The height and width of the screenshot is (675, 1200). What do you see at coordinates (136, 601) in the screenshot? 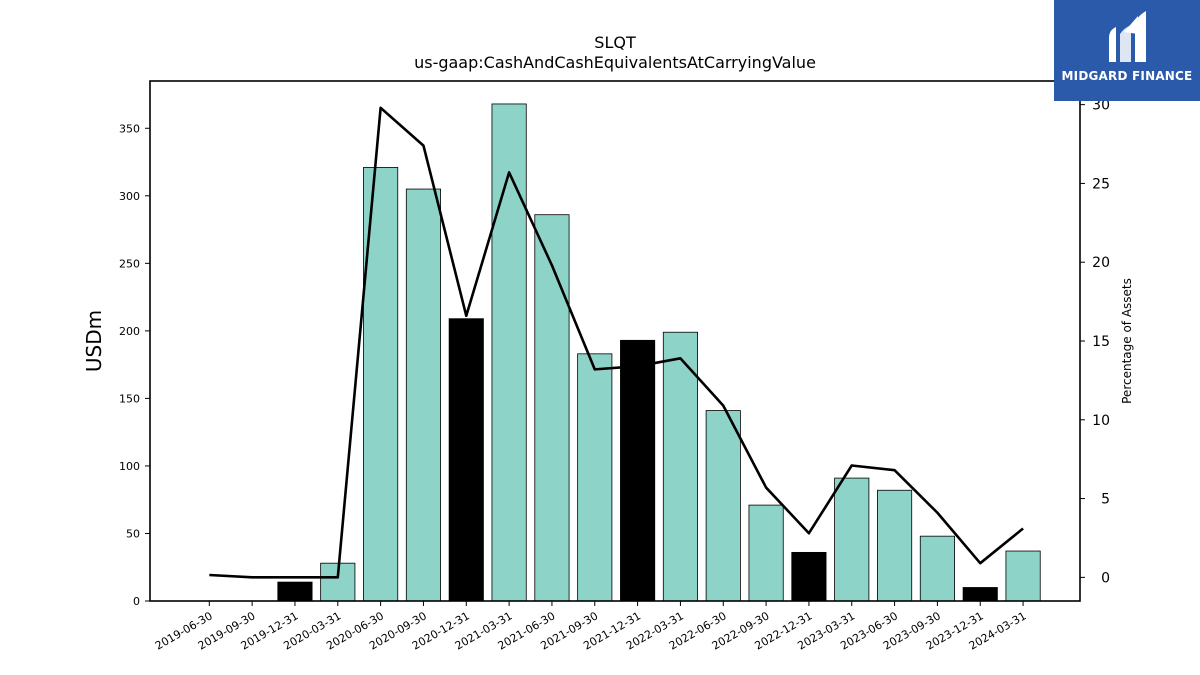
I see `y-tick-label: 0` at bounding box center [136, 601].